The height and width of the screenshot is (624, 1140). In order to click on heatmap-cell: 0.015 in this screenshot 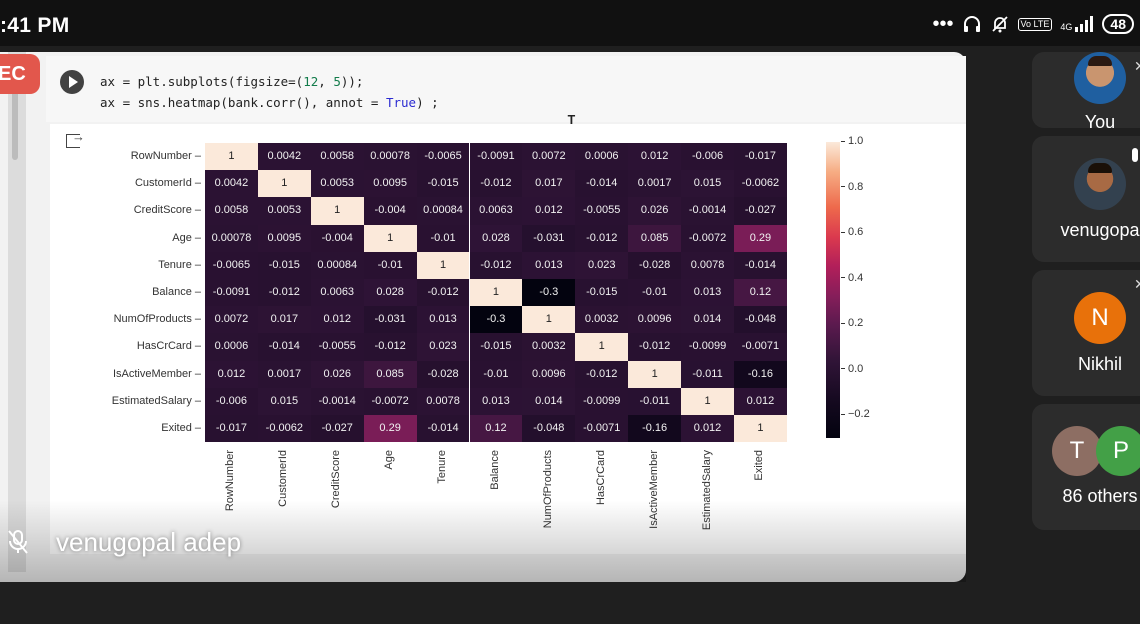, I will do `click(707, 184)`.